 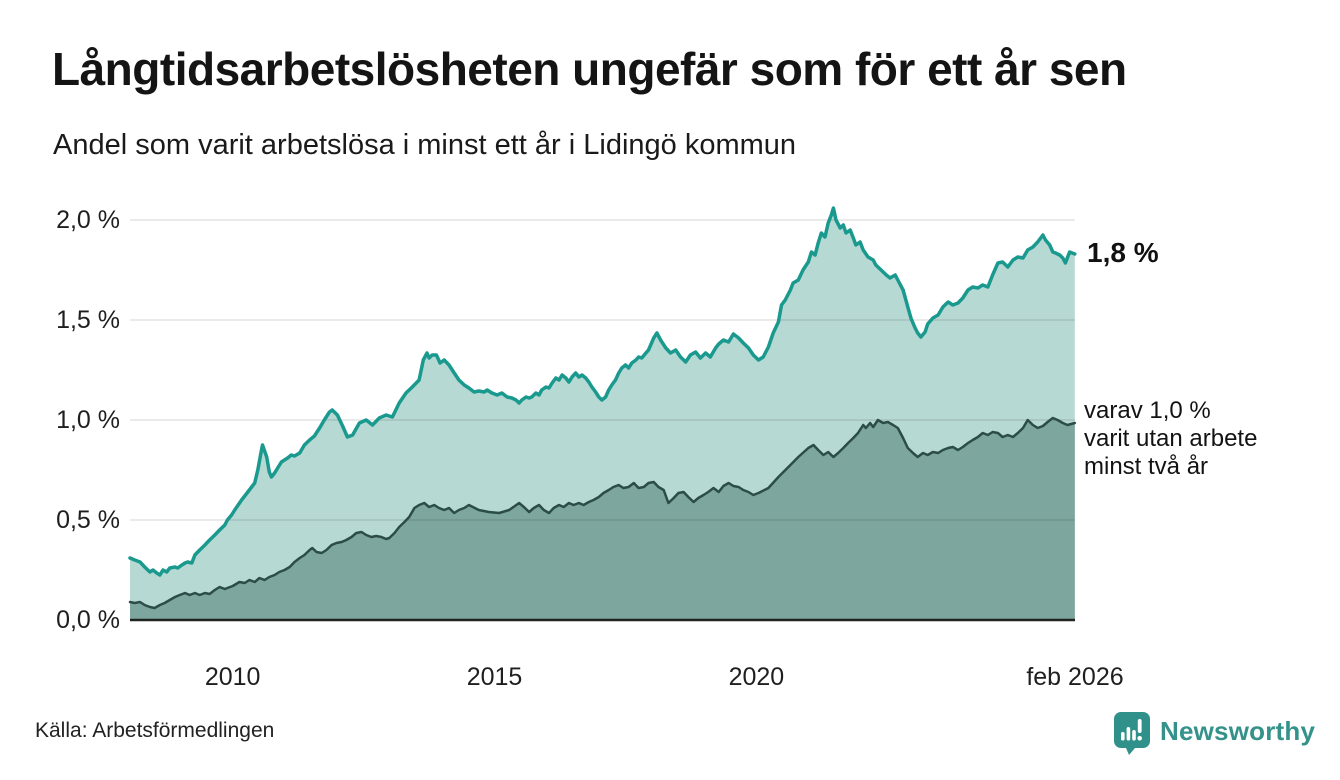 What do you see at coordinates (88, 620) in the screenshot?
I see `y-tick-label: 0,0 %` at bounding box center [88, 620].